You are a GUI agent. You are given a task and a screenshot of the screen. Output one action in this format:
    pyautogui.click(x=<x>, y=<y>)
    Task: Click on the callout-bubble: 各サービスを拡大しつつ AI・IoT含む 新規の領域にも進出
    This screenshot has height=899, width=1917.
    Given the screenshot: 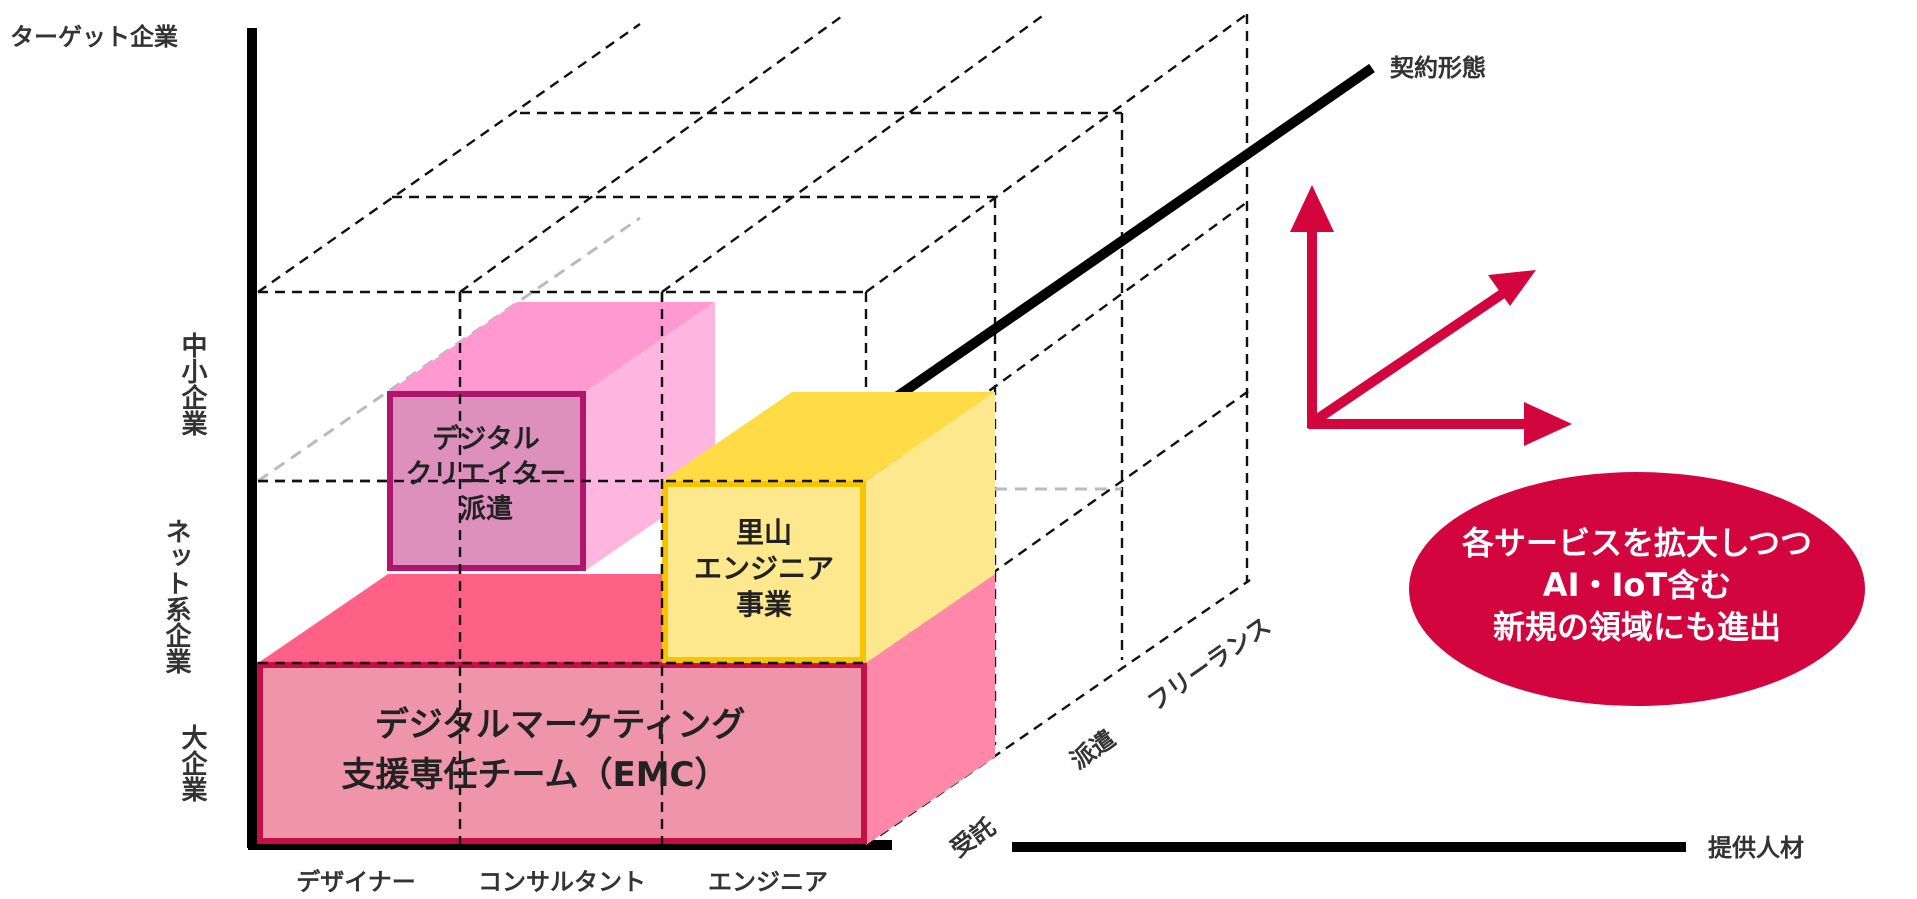 What is the action you would take?
    pyautogui.click(x=1637, y=589)
    